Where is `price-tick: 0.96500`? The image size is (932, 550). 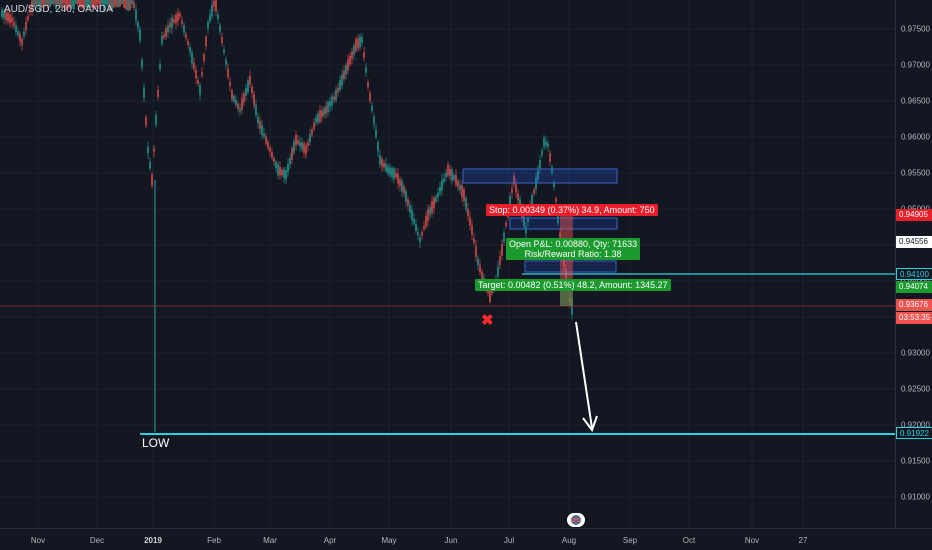 price-tick: 0.96500 is located at coordinates (915, 101).